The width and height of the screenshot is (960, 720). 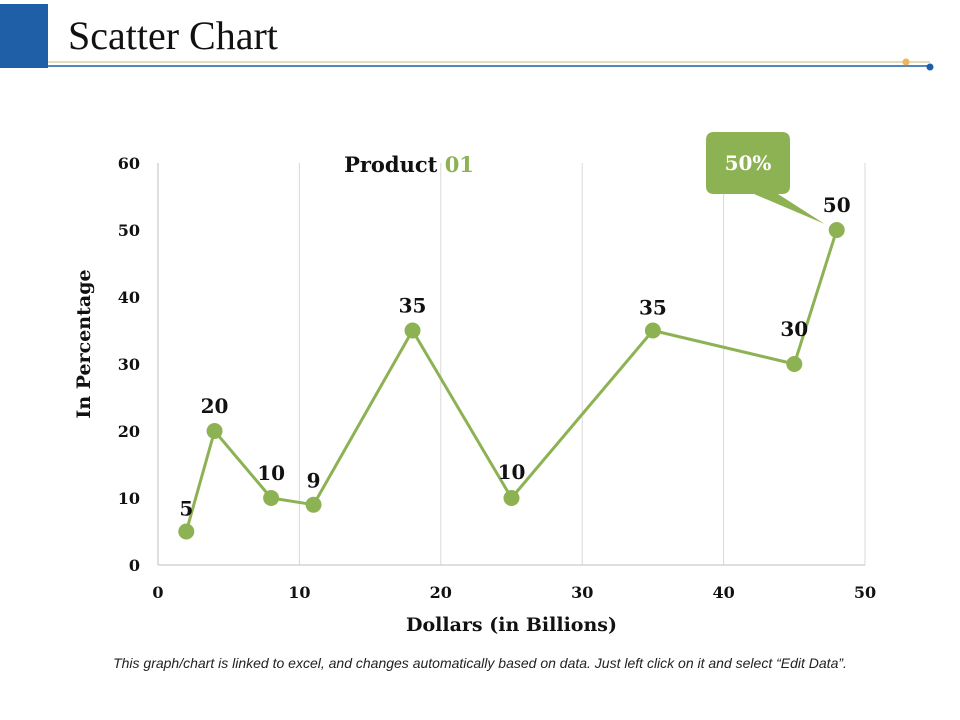 What do you see at coordinates (748, 163) in the screenshot?
I see `callout-text: 50%` at bounding box center [748, 163].